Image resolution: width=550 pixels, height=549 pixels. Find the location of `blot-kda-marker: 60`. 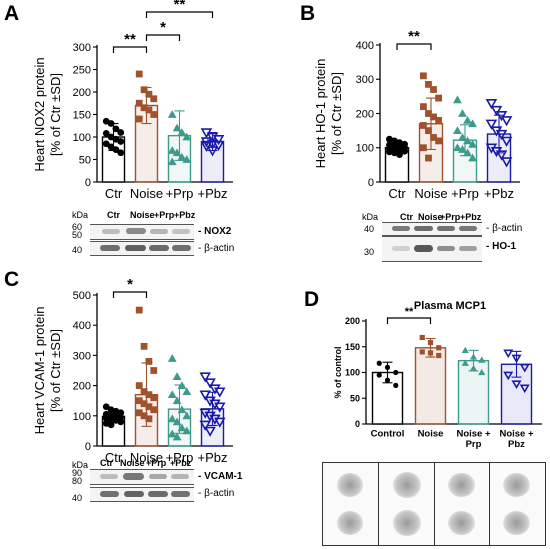

blot-kda-marker: 60 is located at coordinates (77, 227).